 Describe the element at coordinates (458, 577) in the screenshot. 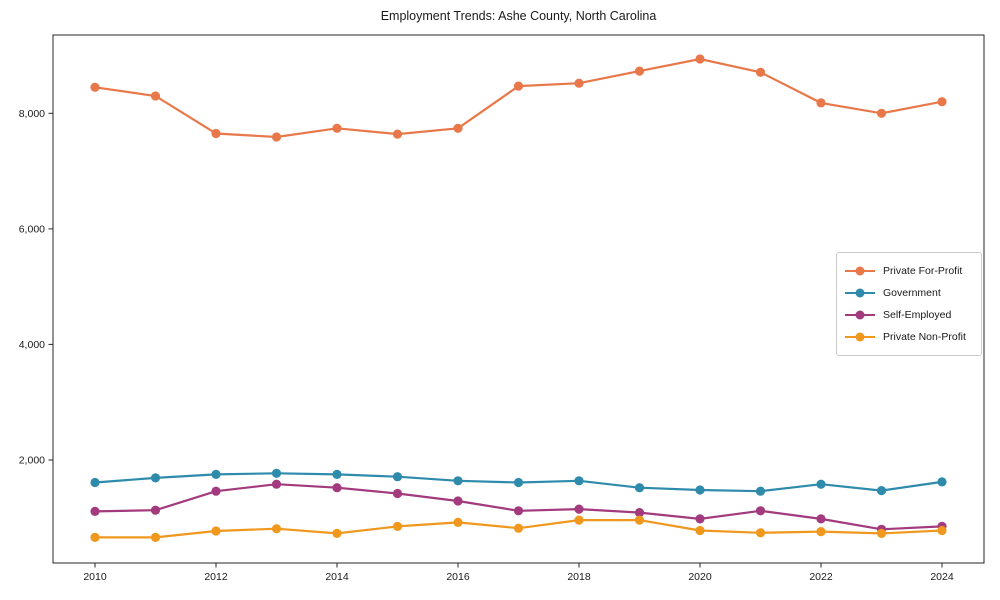

I see `x-tick-label: 2016` at that location.